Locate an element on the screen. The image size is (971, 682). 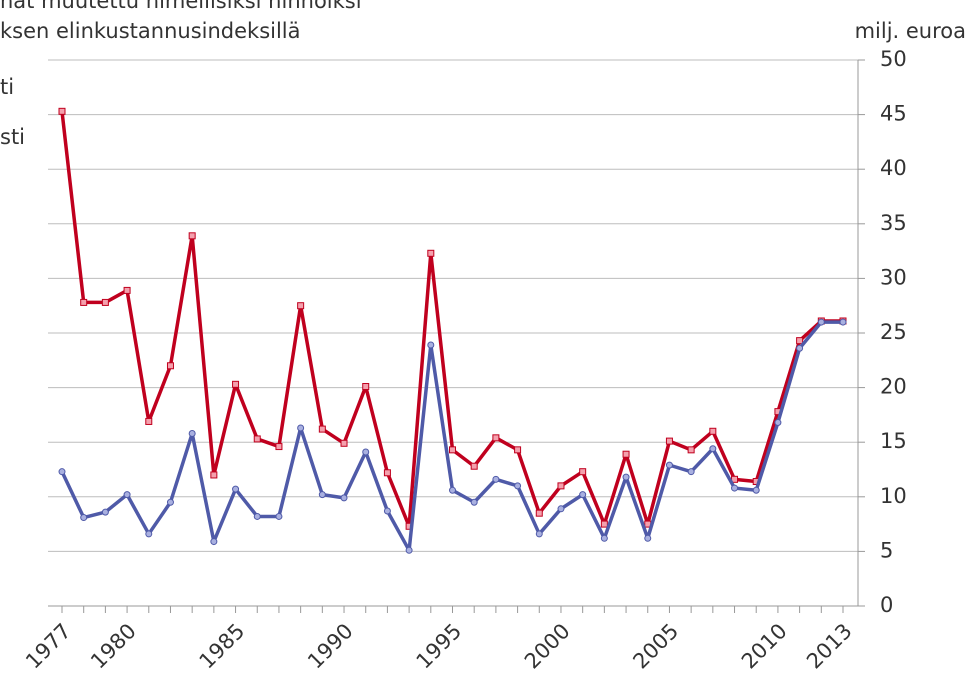
chart-title: hat muutettu nimellisiksi hinnoiksi is located at coordinates (181, 6).